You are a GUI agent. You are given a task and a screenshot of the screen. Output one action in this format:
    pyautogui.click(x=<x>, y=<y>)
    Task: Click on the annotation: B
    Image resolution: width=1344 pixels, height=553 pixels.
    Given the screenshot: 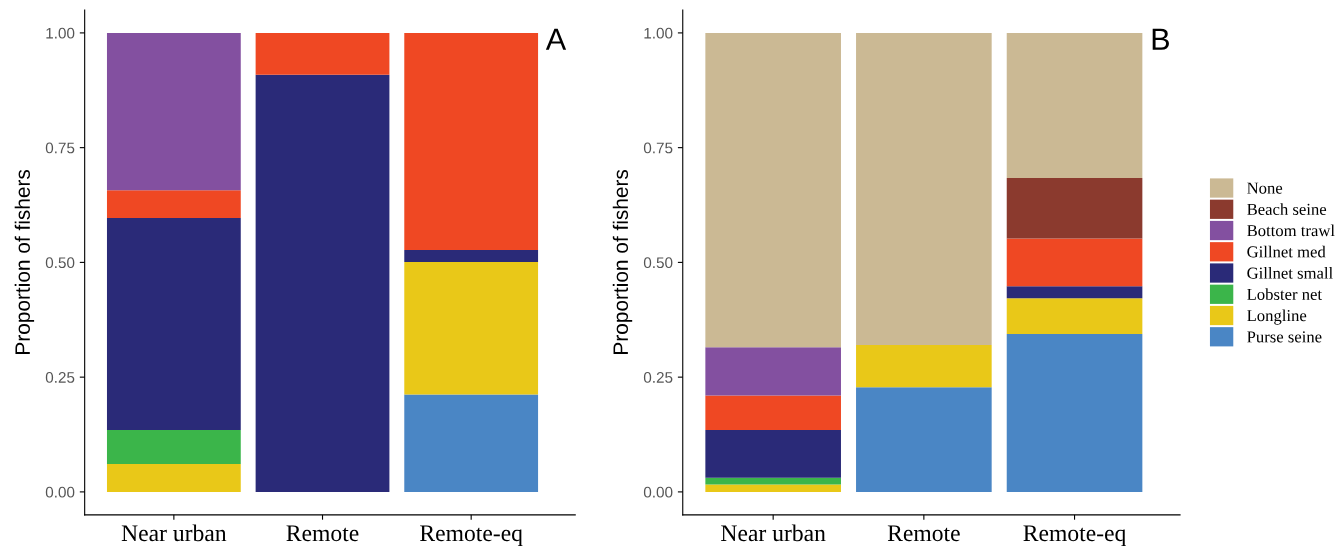 What is the action you would take?
    pyautogui.click(x=1160, y=39)
    